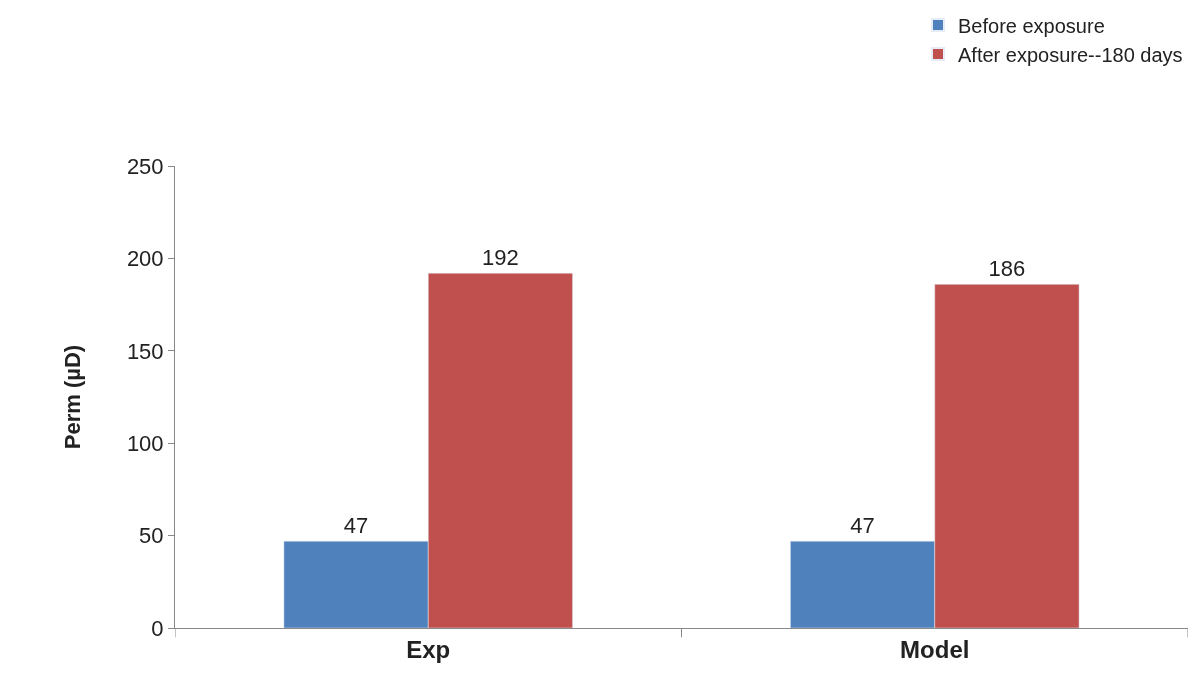 The width and height of the screenshot is (1194, 689). I want to click on x-tick-label: Model, so click(935, 649).